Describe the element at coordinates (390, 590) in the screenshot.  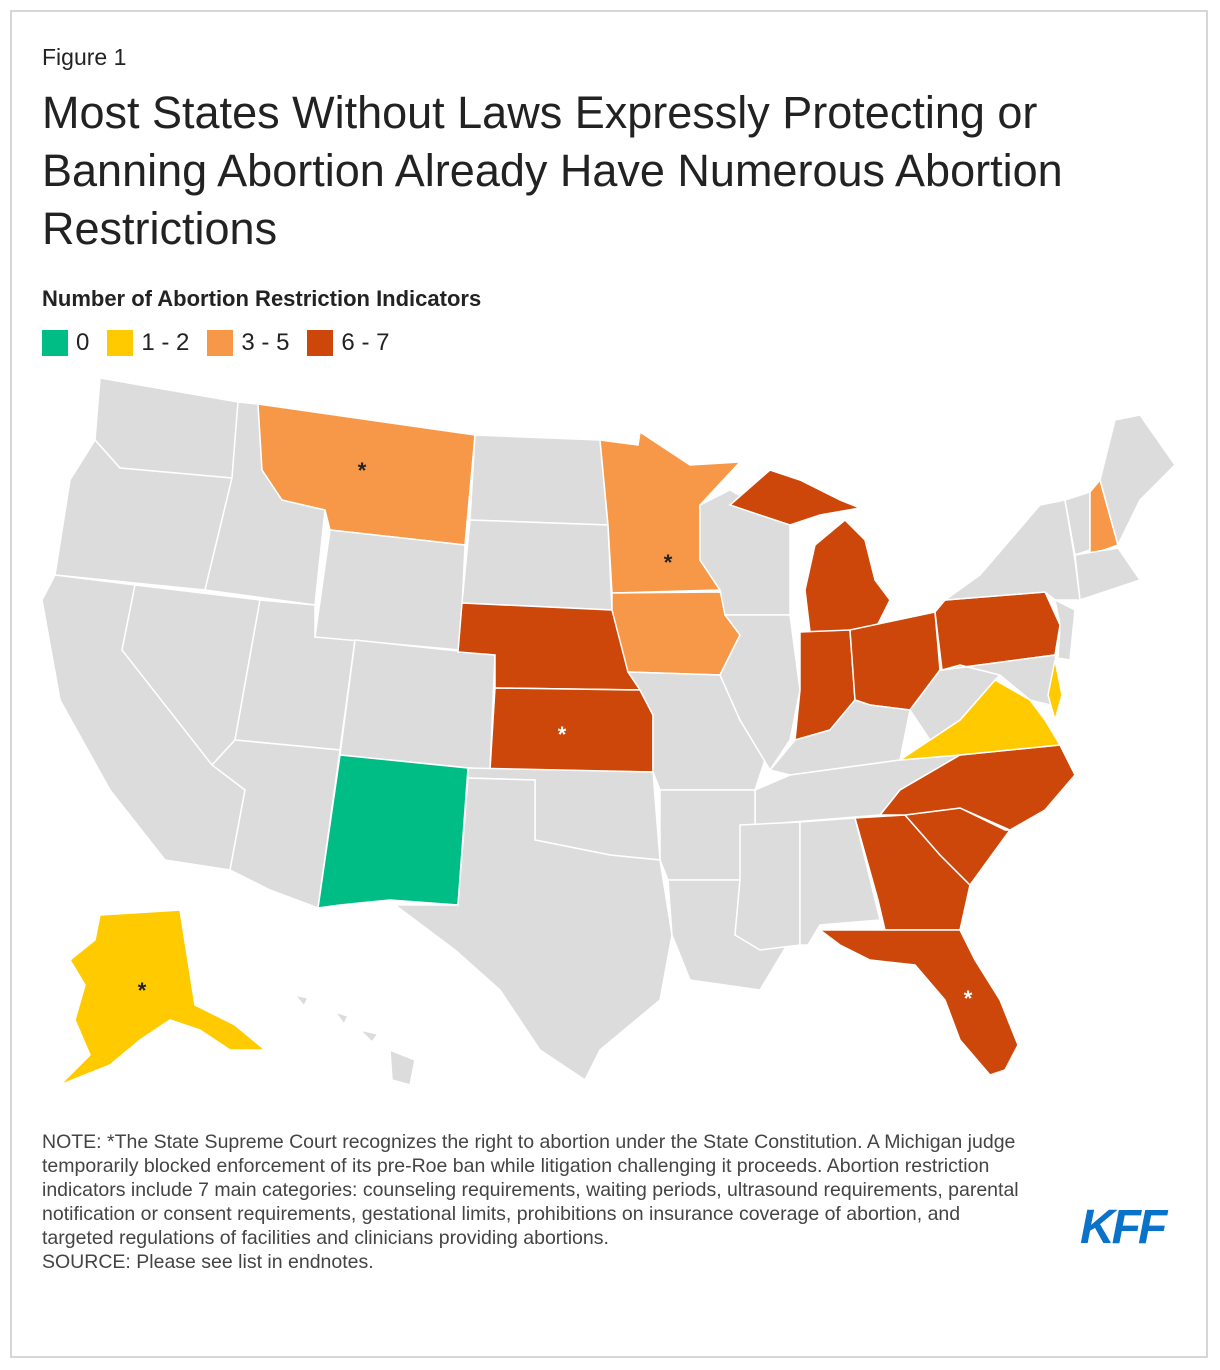
I see `state-wyoming` at that location.